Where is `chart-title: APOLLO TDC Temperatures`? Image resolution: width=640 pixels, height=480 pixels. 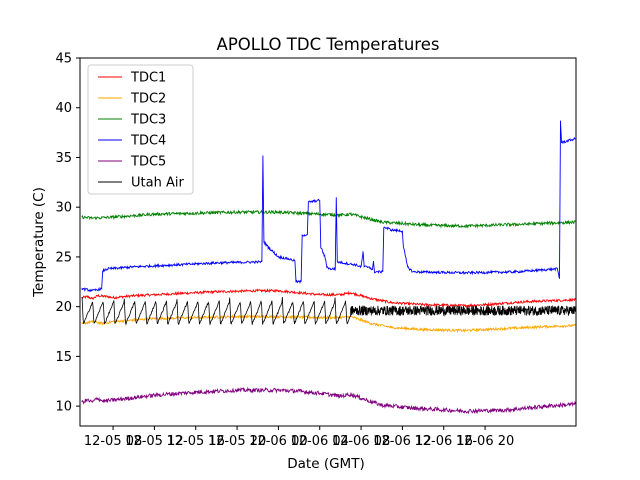
chart-title: APOLLO TDC Temperatures is located at coordinates (328, 44).